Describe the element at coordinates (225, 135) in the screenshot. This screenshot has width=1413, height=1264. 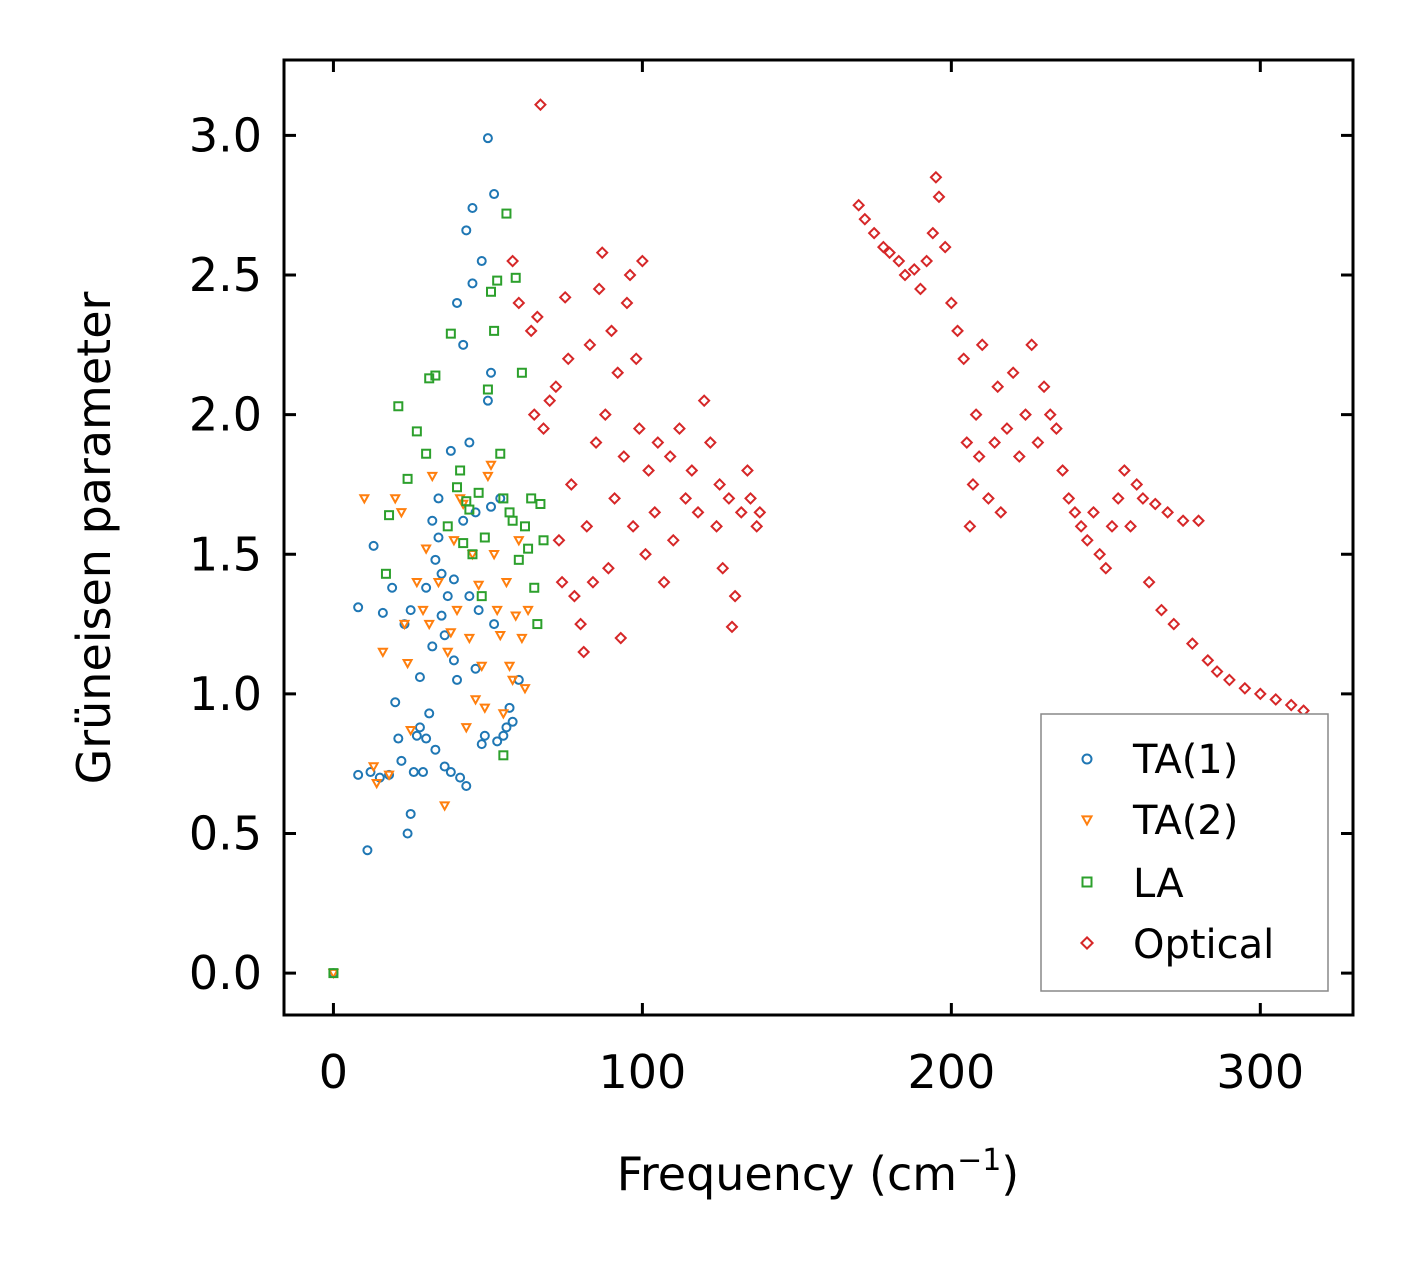
I see `y-tick-label: 3.0` at that location.